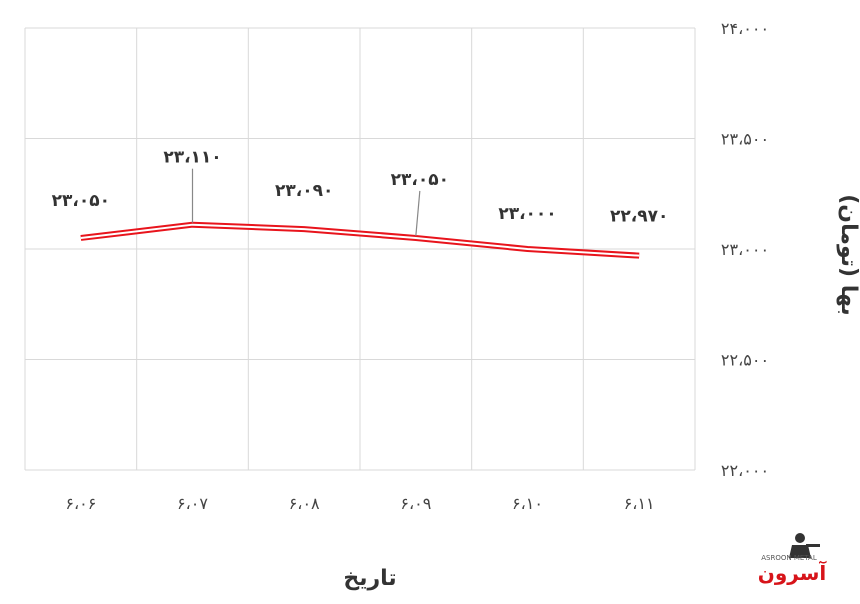  I want to click on y-tick-label: ۲۳،۵۰۰, so click(745, 139).